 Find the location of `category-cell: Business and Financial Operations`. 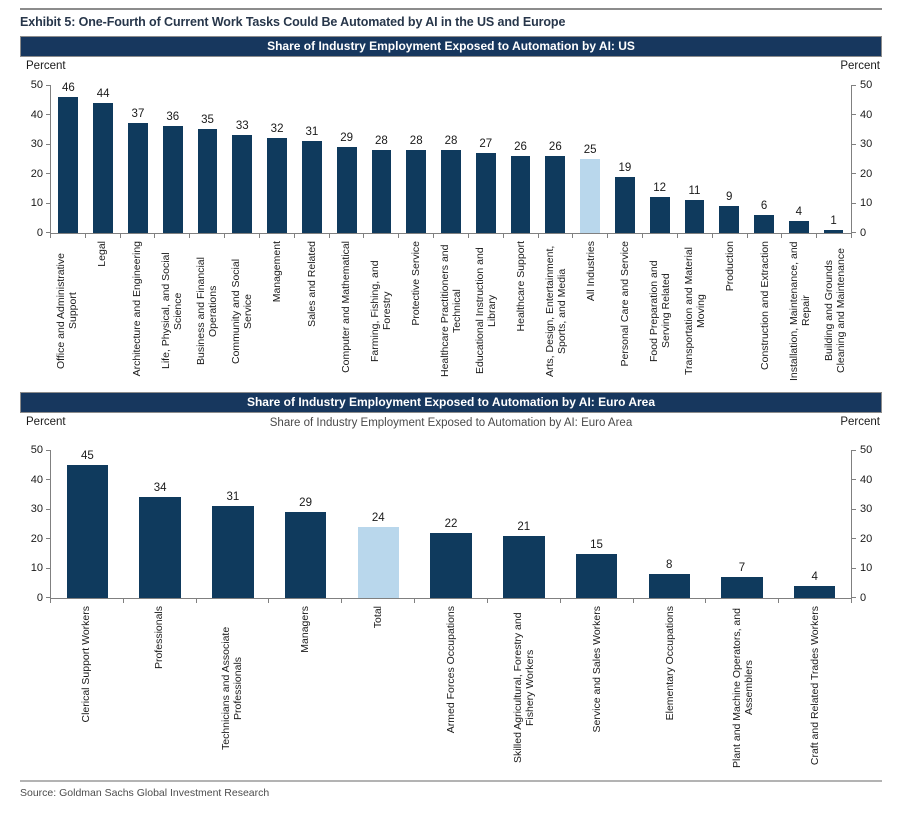

category-cell: Business and Financial Operations is located at coordinates (207, 313).